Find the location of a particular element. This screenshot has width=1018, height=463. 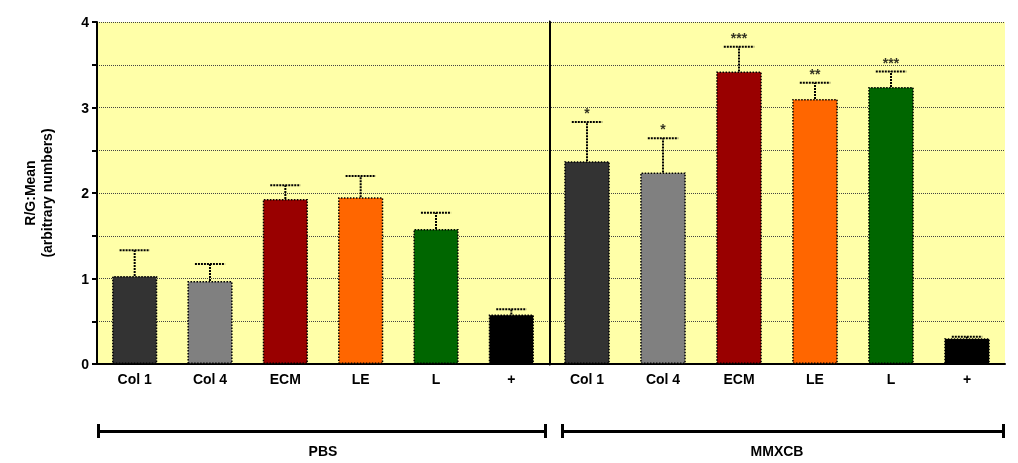

y-tick-label: 1 is located at coordinates (85, 278).